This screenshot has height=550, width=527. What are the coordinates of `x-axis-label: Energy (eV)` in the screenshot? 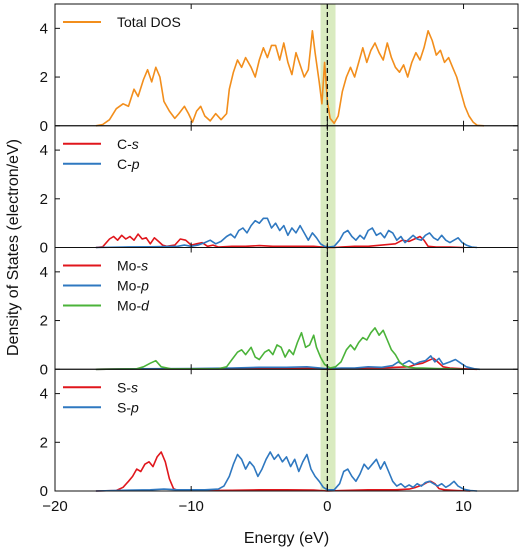 It's located at (286, 538).